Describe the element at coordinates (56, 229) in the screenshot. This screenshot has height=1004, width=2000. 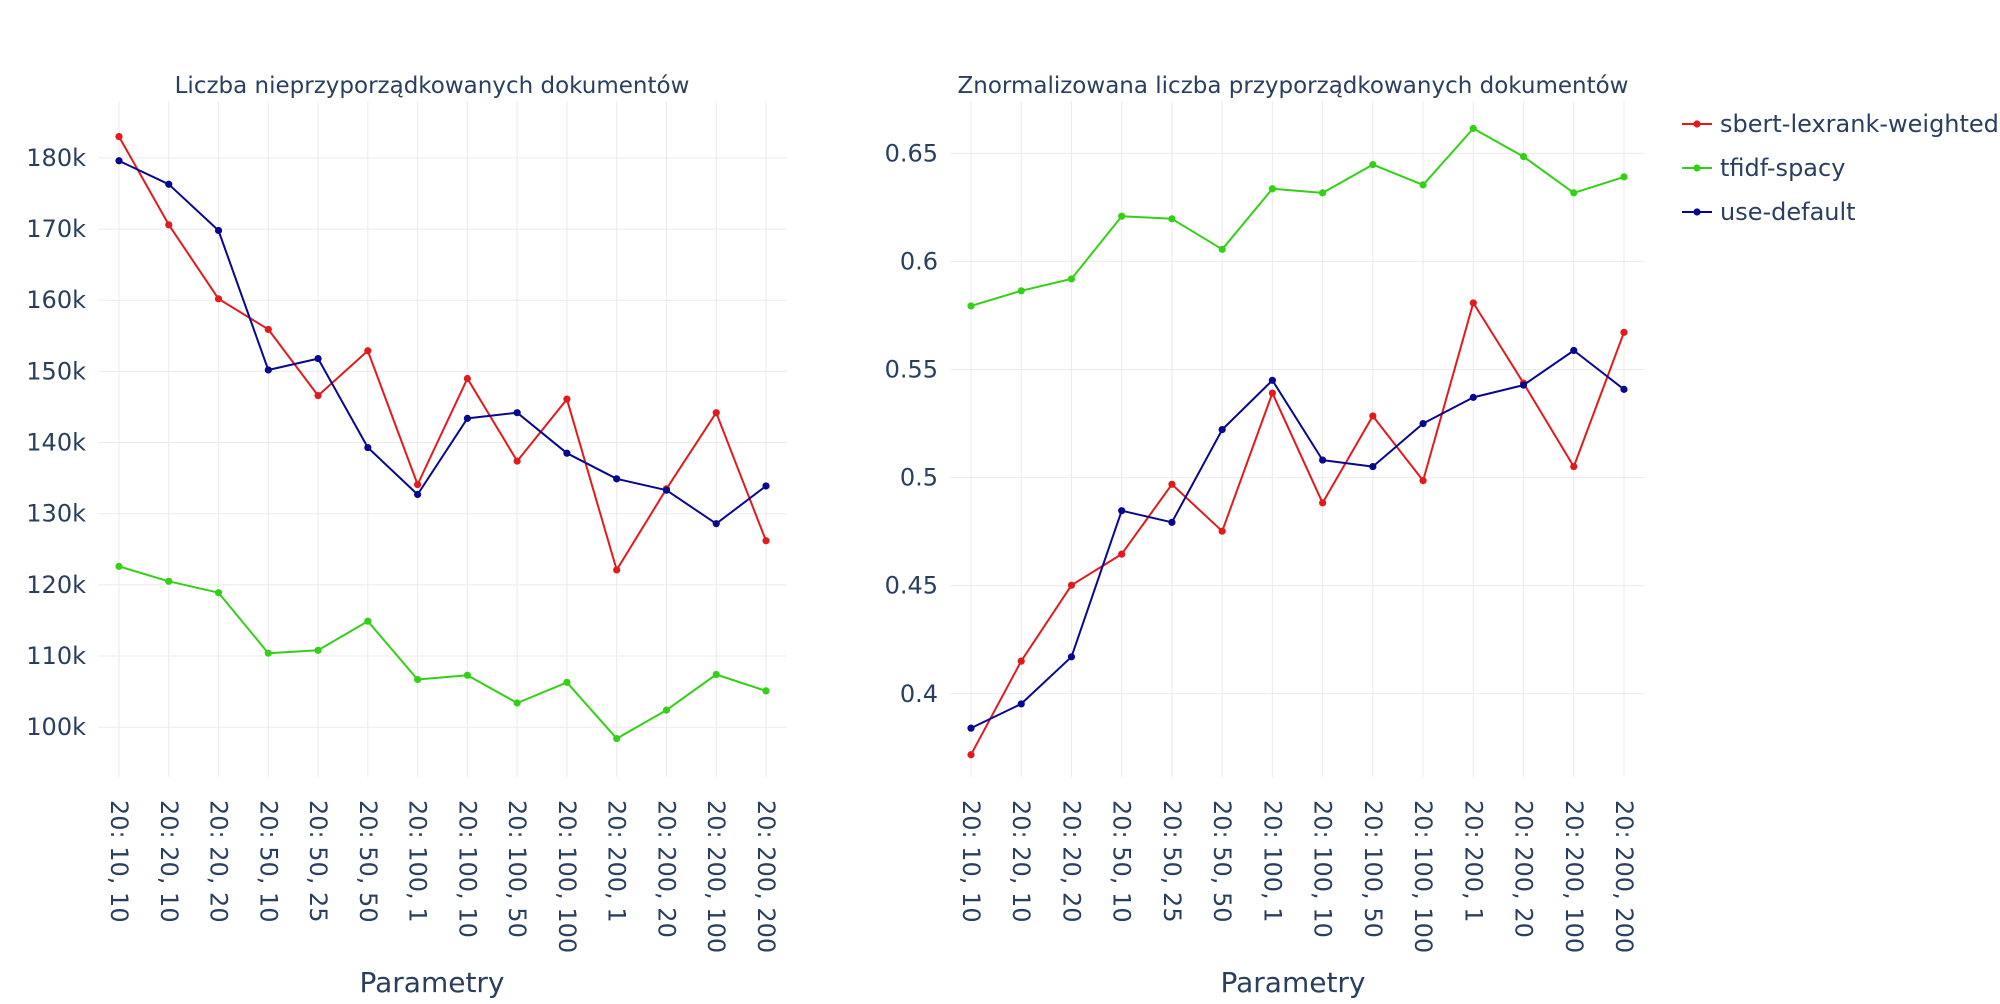
I see `y-tick-label: 170k` at that location.